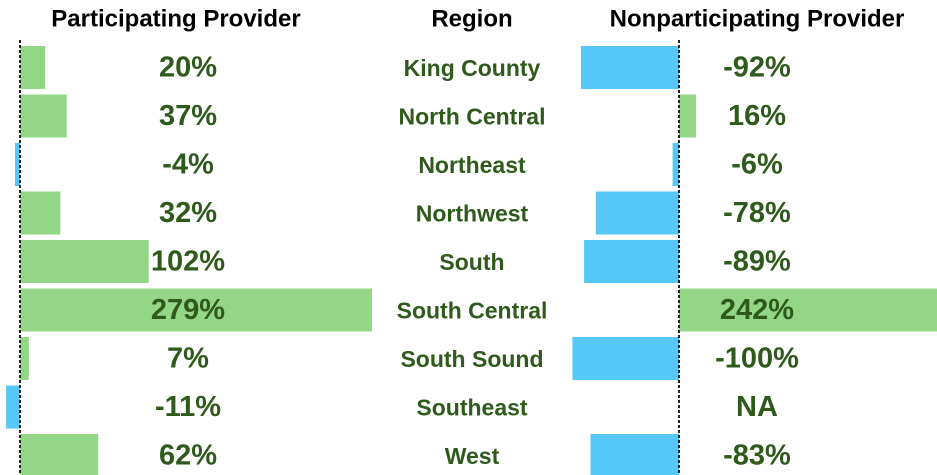 The width and height of the screenshot is (937, 475). Describe the element at coordinates (188, 213) in the screenshot. I see `value-label: 32%` at that location.